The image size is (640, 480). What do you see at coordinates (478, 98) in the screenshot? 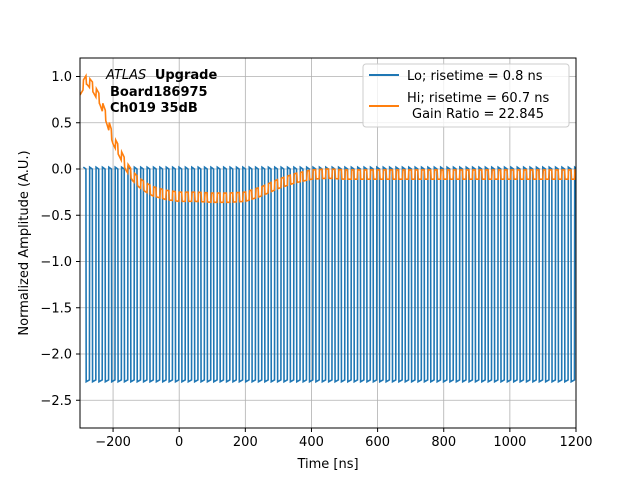
I see `legend-label-hi: Hi; risetime = 60.7 ns` at bounding box center [478, 98].